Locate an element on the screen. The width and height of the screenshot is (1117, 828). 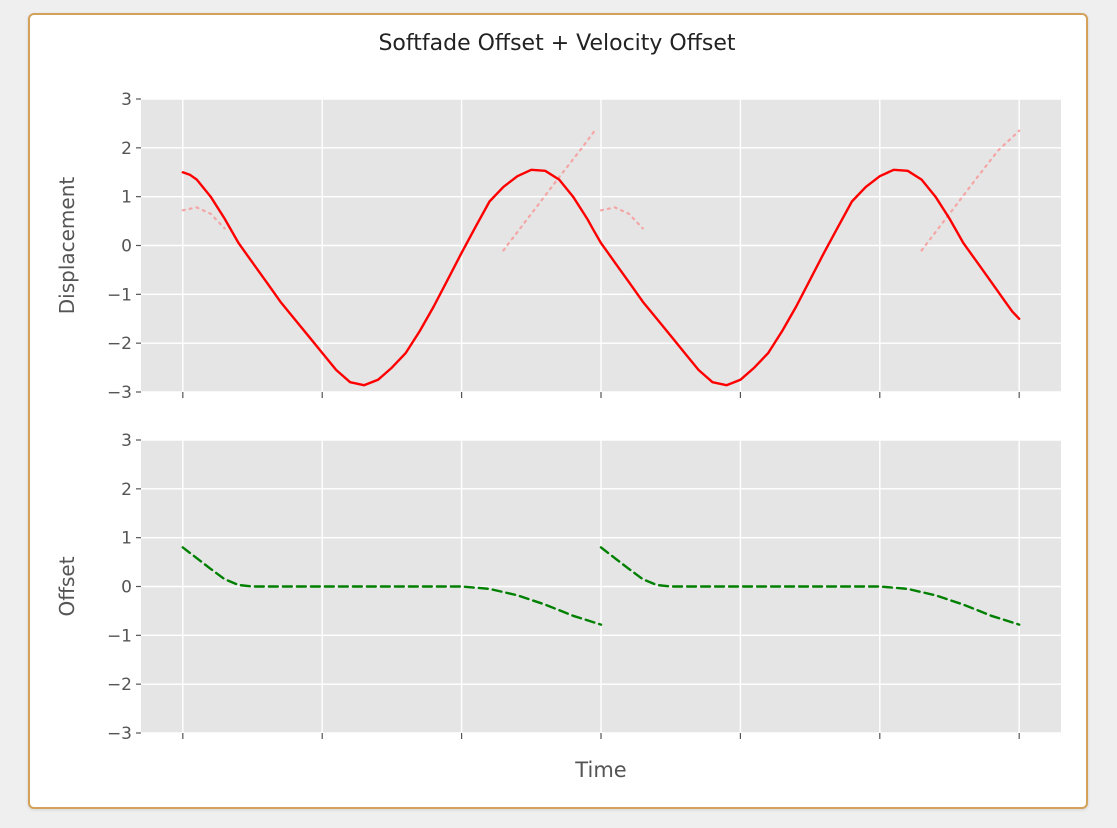
x-axis-label: Time is located at coordinates (600, 770).